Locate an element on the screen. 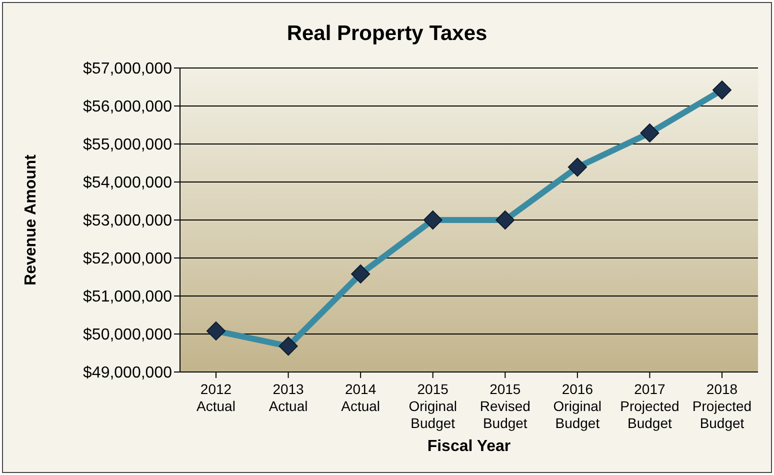 Image resolution: width=774 pixels, height=475 pixels. y-tick-label: $50,000,000 is located at coordinates (127, 335).